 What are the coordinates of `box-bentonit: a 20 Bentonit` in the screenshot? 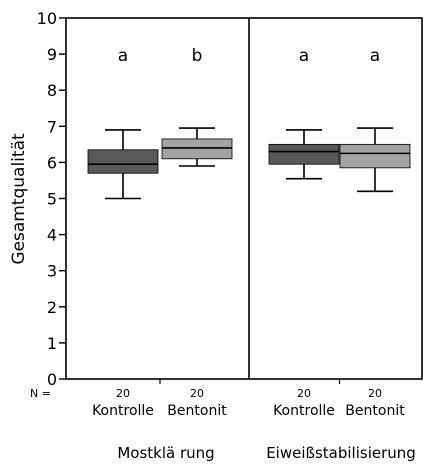 It's located at (375, 232).